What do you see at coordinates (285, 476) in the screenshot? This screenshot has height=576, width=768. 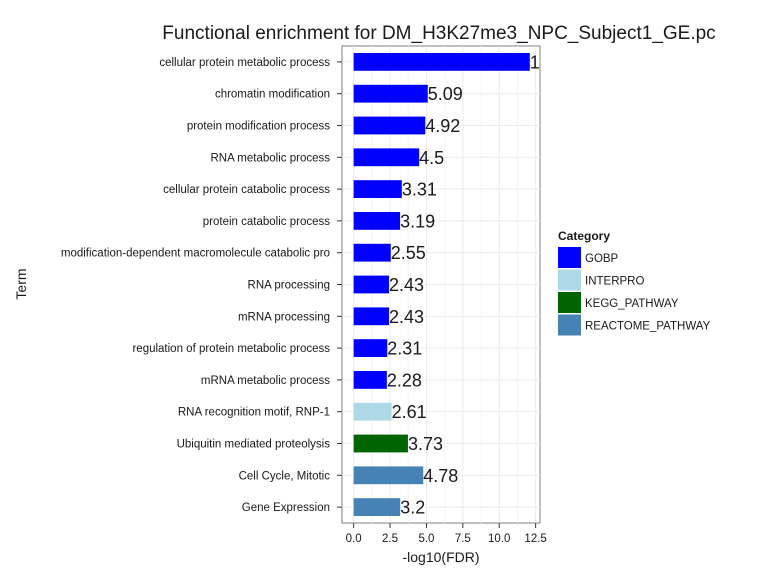 I see `y-tick-label: Cell Cycle, Mitotic` at bounding box center [285, 476].